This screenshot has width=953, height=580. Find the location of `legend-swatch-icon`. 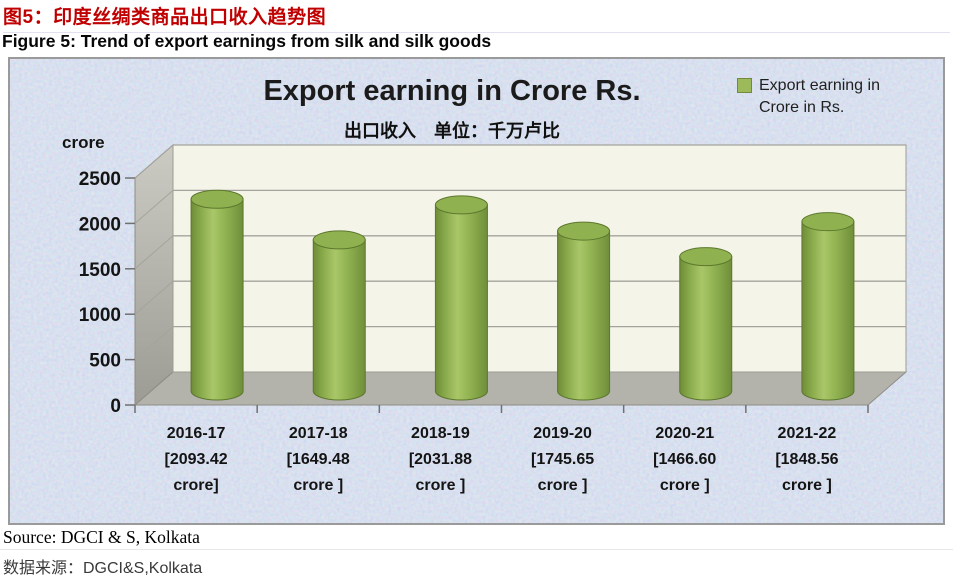

legend-swatch-icon is located at coordinates (744, 85).